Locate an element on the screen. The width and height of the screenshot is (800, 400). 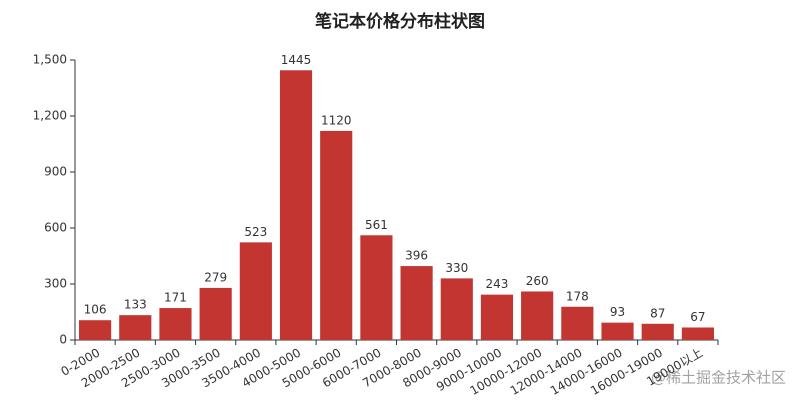
value-label: 1445 is located at coordinates (296, 60).